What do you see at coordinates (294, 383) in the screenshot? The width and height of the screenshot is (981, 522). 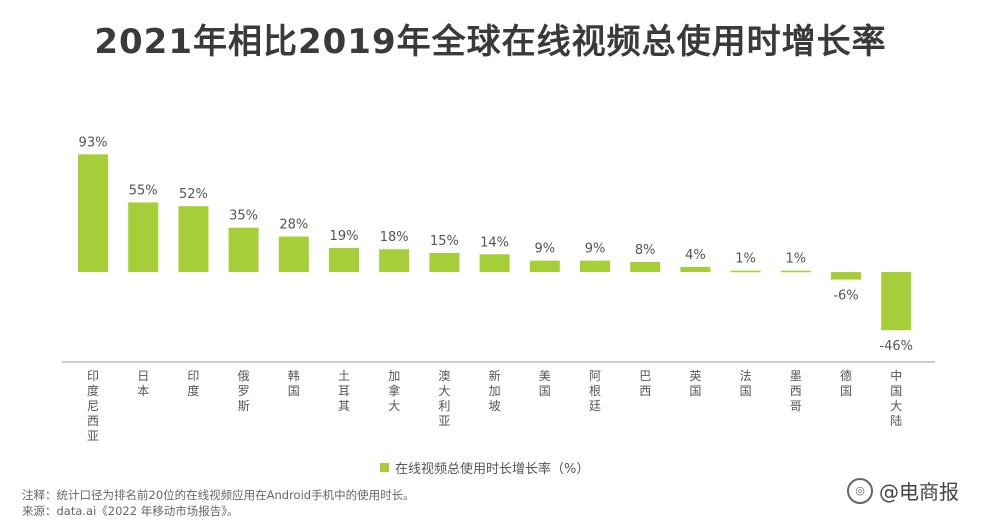 I see `category-label: 韩国` at bounding box center [294, 383].